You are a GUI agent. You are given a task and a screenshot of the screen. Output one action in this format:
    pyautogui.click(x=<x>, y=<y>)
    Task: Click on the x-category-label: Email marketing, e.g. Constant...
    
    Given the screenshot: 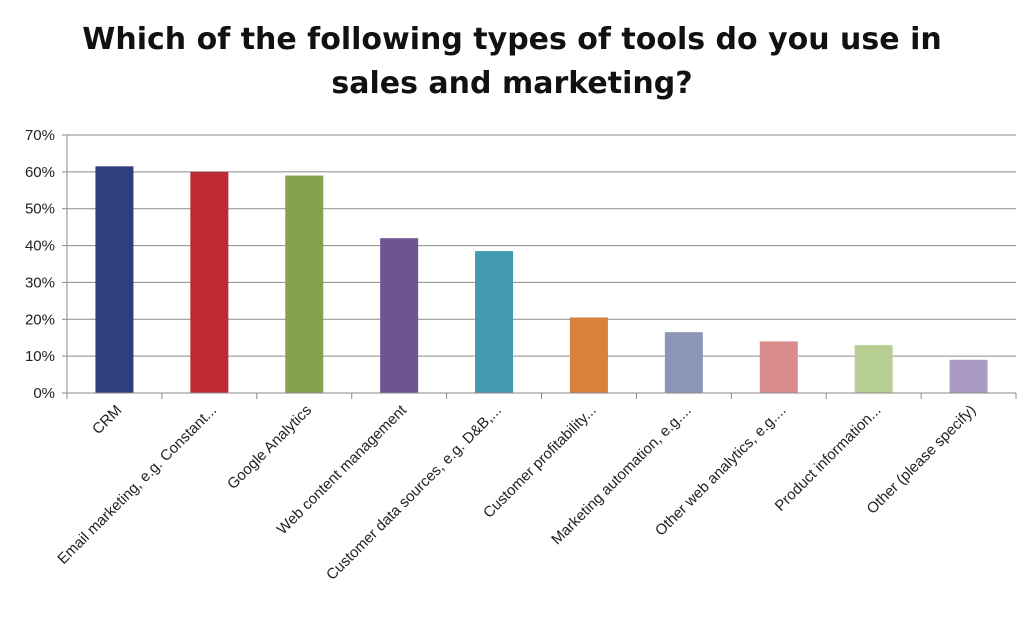 What is the action you would take?
    pyautogui.click(x=137, y=485)
    